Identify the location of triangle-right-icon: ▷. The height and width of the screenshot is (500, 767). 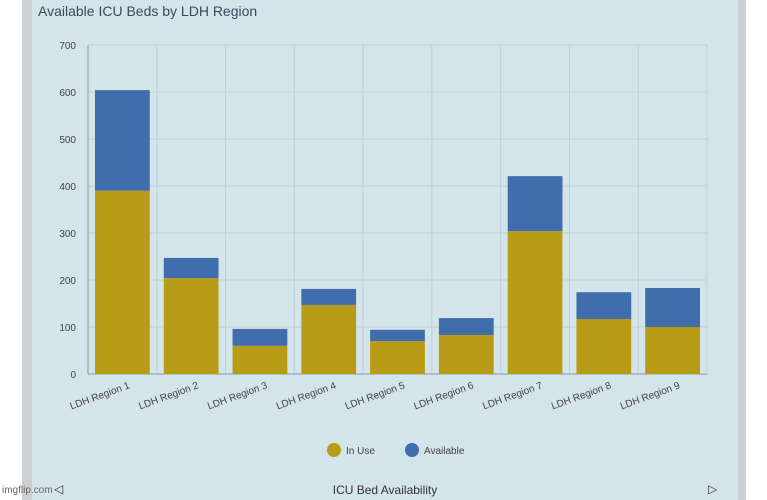
(713, 489).